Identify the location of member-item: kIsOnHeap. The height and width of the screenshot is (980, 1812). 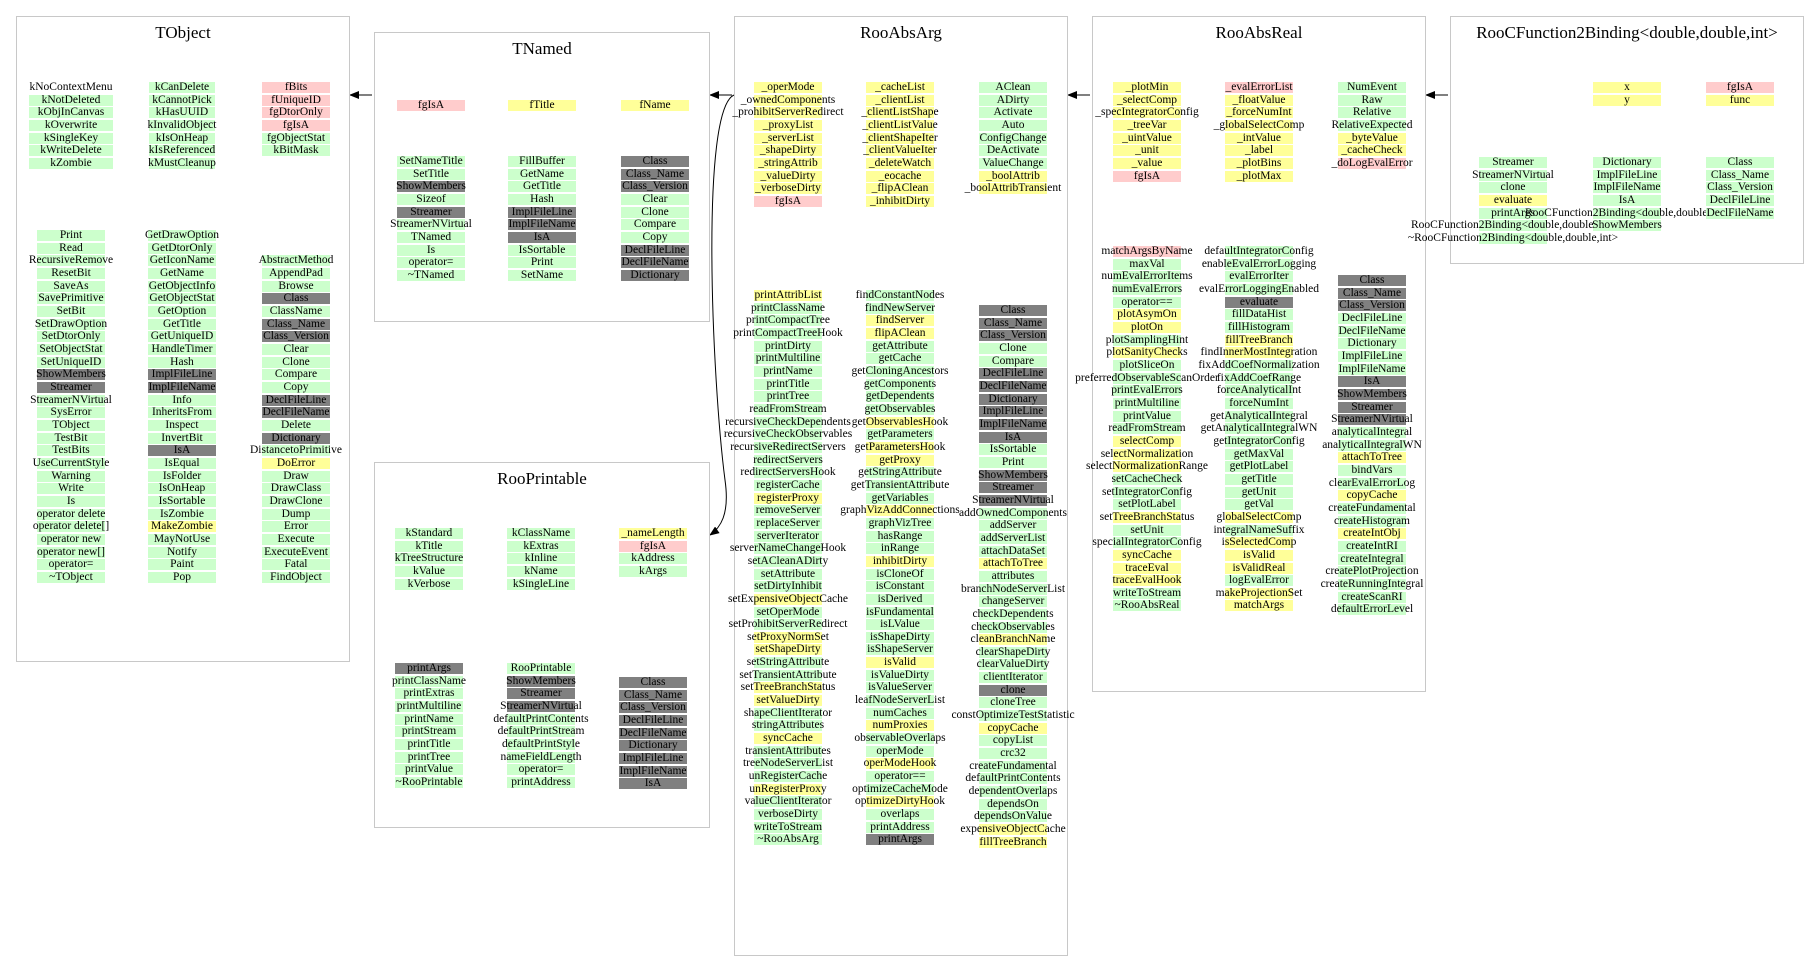
(182, 138).